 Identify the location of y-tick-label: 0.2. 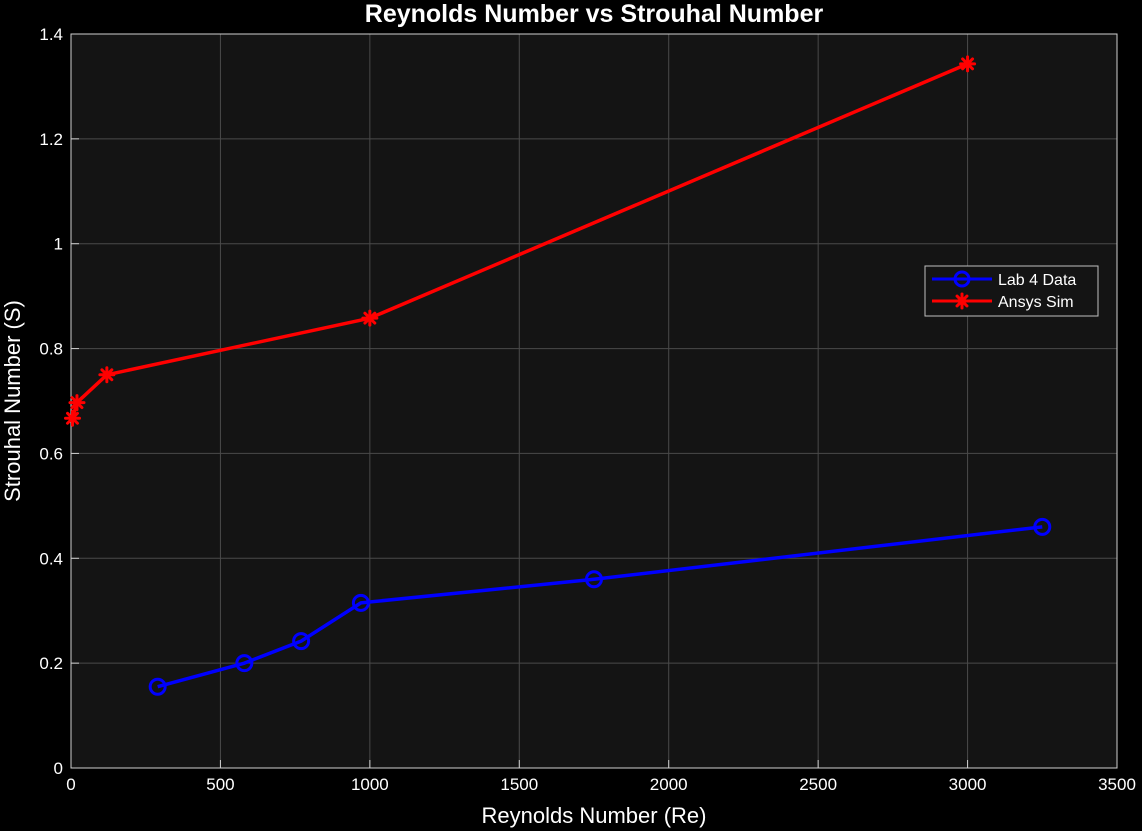
(51, 663).